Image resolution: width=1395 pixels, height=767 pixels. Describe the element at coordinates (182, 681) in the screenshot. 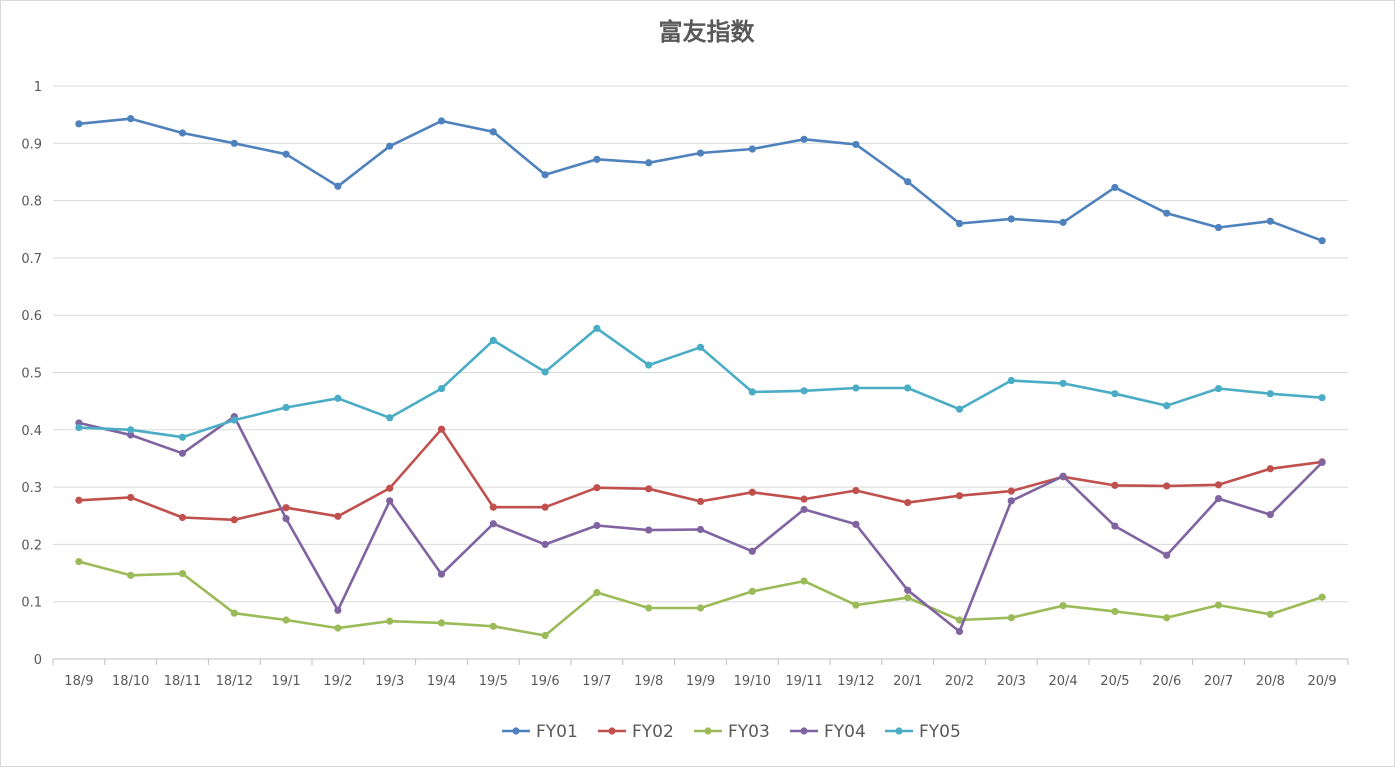

I see `x-tick-label: 18/11` at that location.